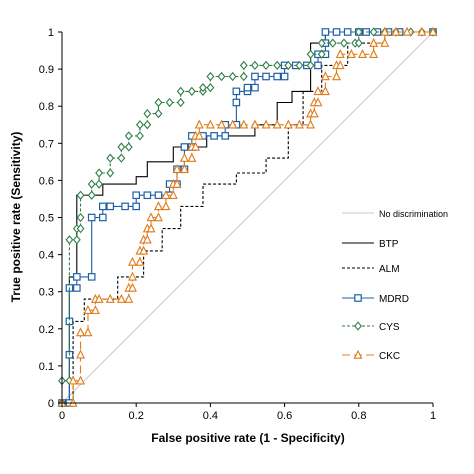 The image size is (474, 474). Describe the element at coordinates (394, 299) in the screenshot. I see `legend-label: MDRD` at that location.